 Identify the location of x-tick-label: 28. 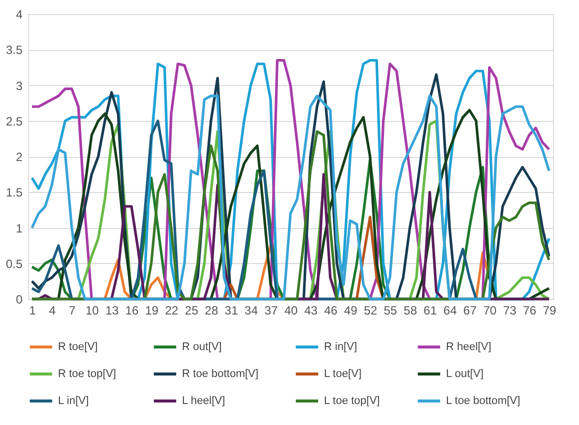
(211, 311).